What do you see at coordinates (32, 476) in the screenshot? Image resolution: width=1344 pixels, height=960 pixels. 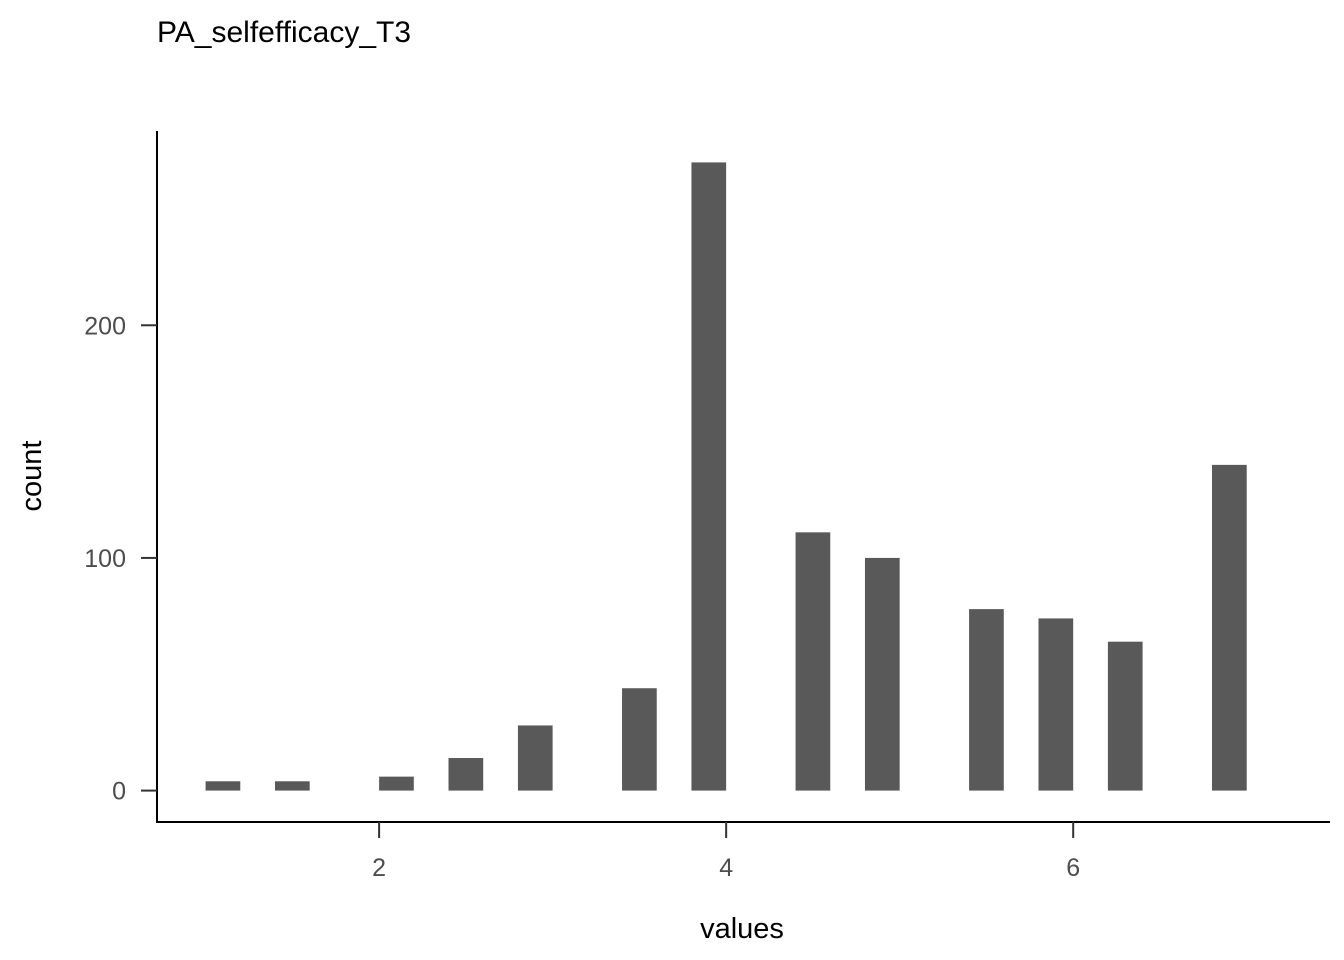 I see `y-axis-title: count` at bounding box center [32, 476].